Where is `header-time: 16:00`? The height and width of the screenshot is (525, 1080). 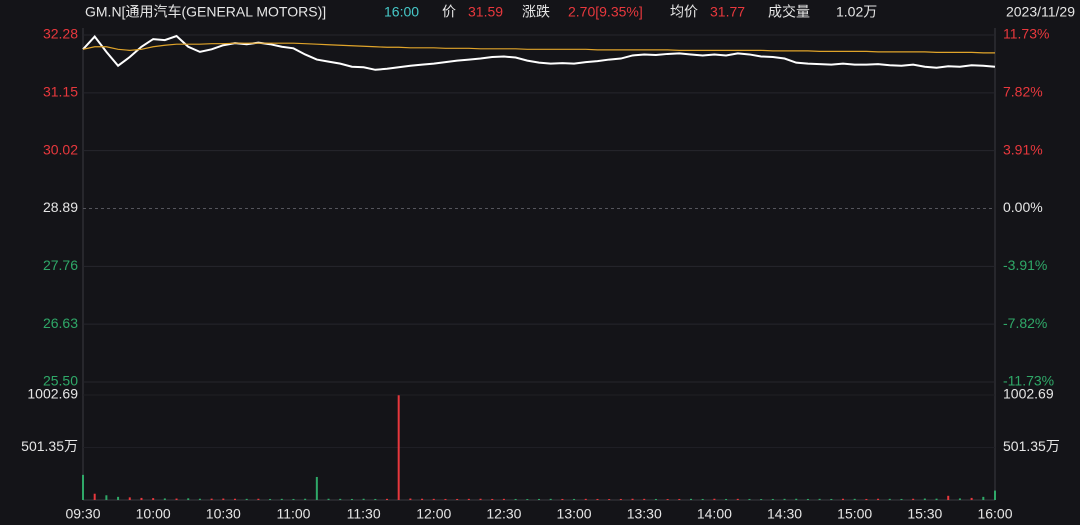 header-time: 16:00 is located at coordinates (401, 12).